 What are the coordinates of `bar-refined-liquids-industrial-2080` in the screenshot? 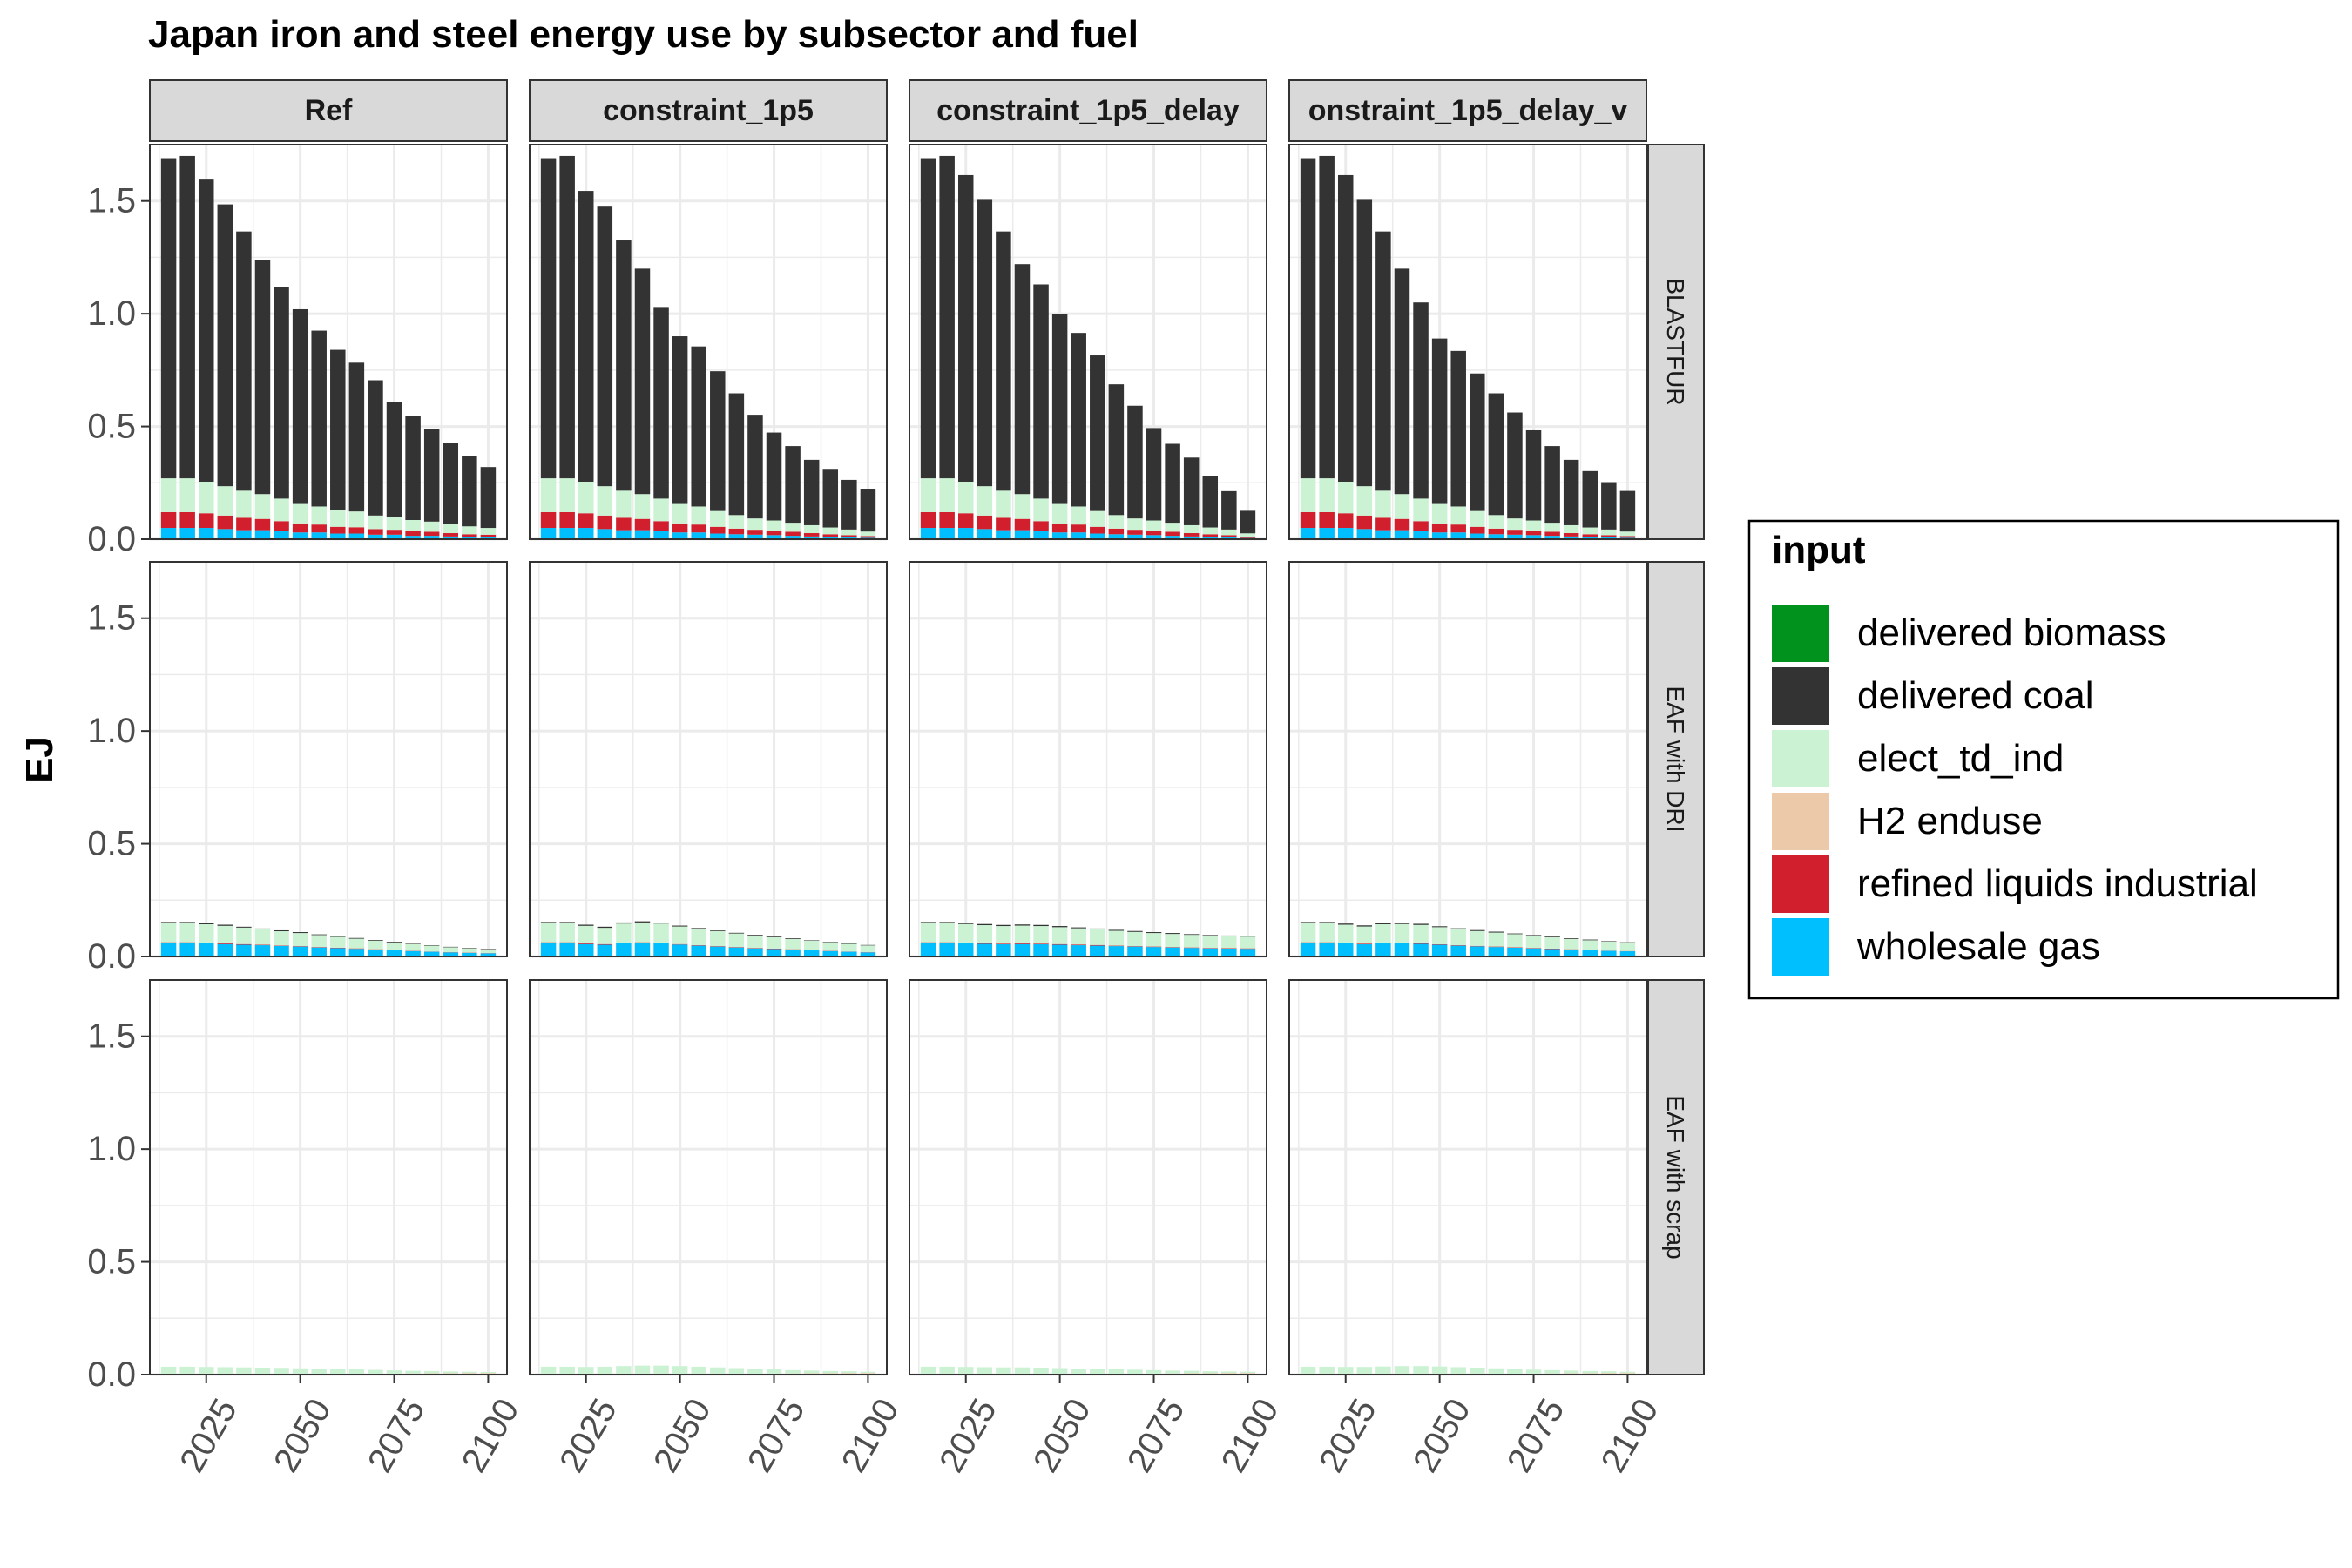 It's located at (793, 534).